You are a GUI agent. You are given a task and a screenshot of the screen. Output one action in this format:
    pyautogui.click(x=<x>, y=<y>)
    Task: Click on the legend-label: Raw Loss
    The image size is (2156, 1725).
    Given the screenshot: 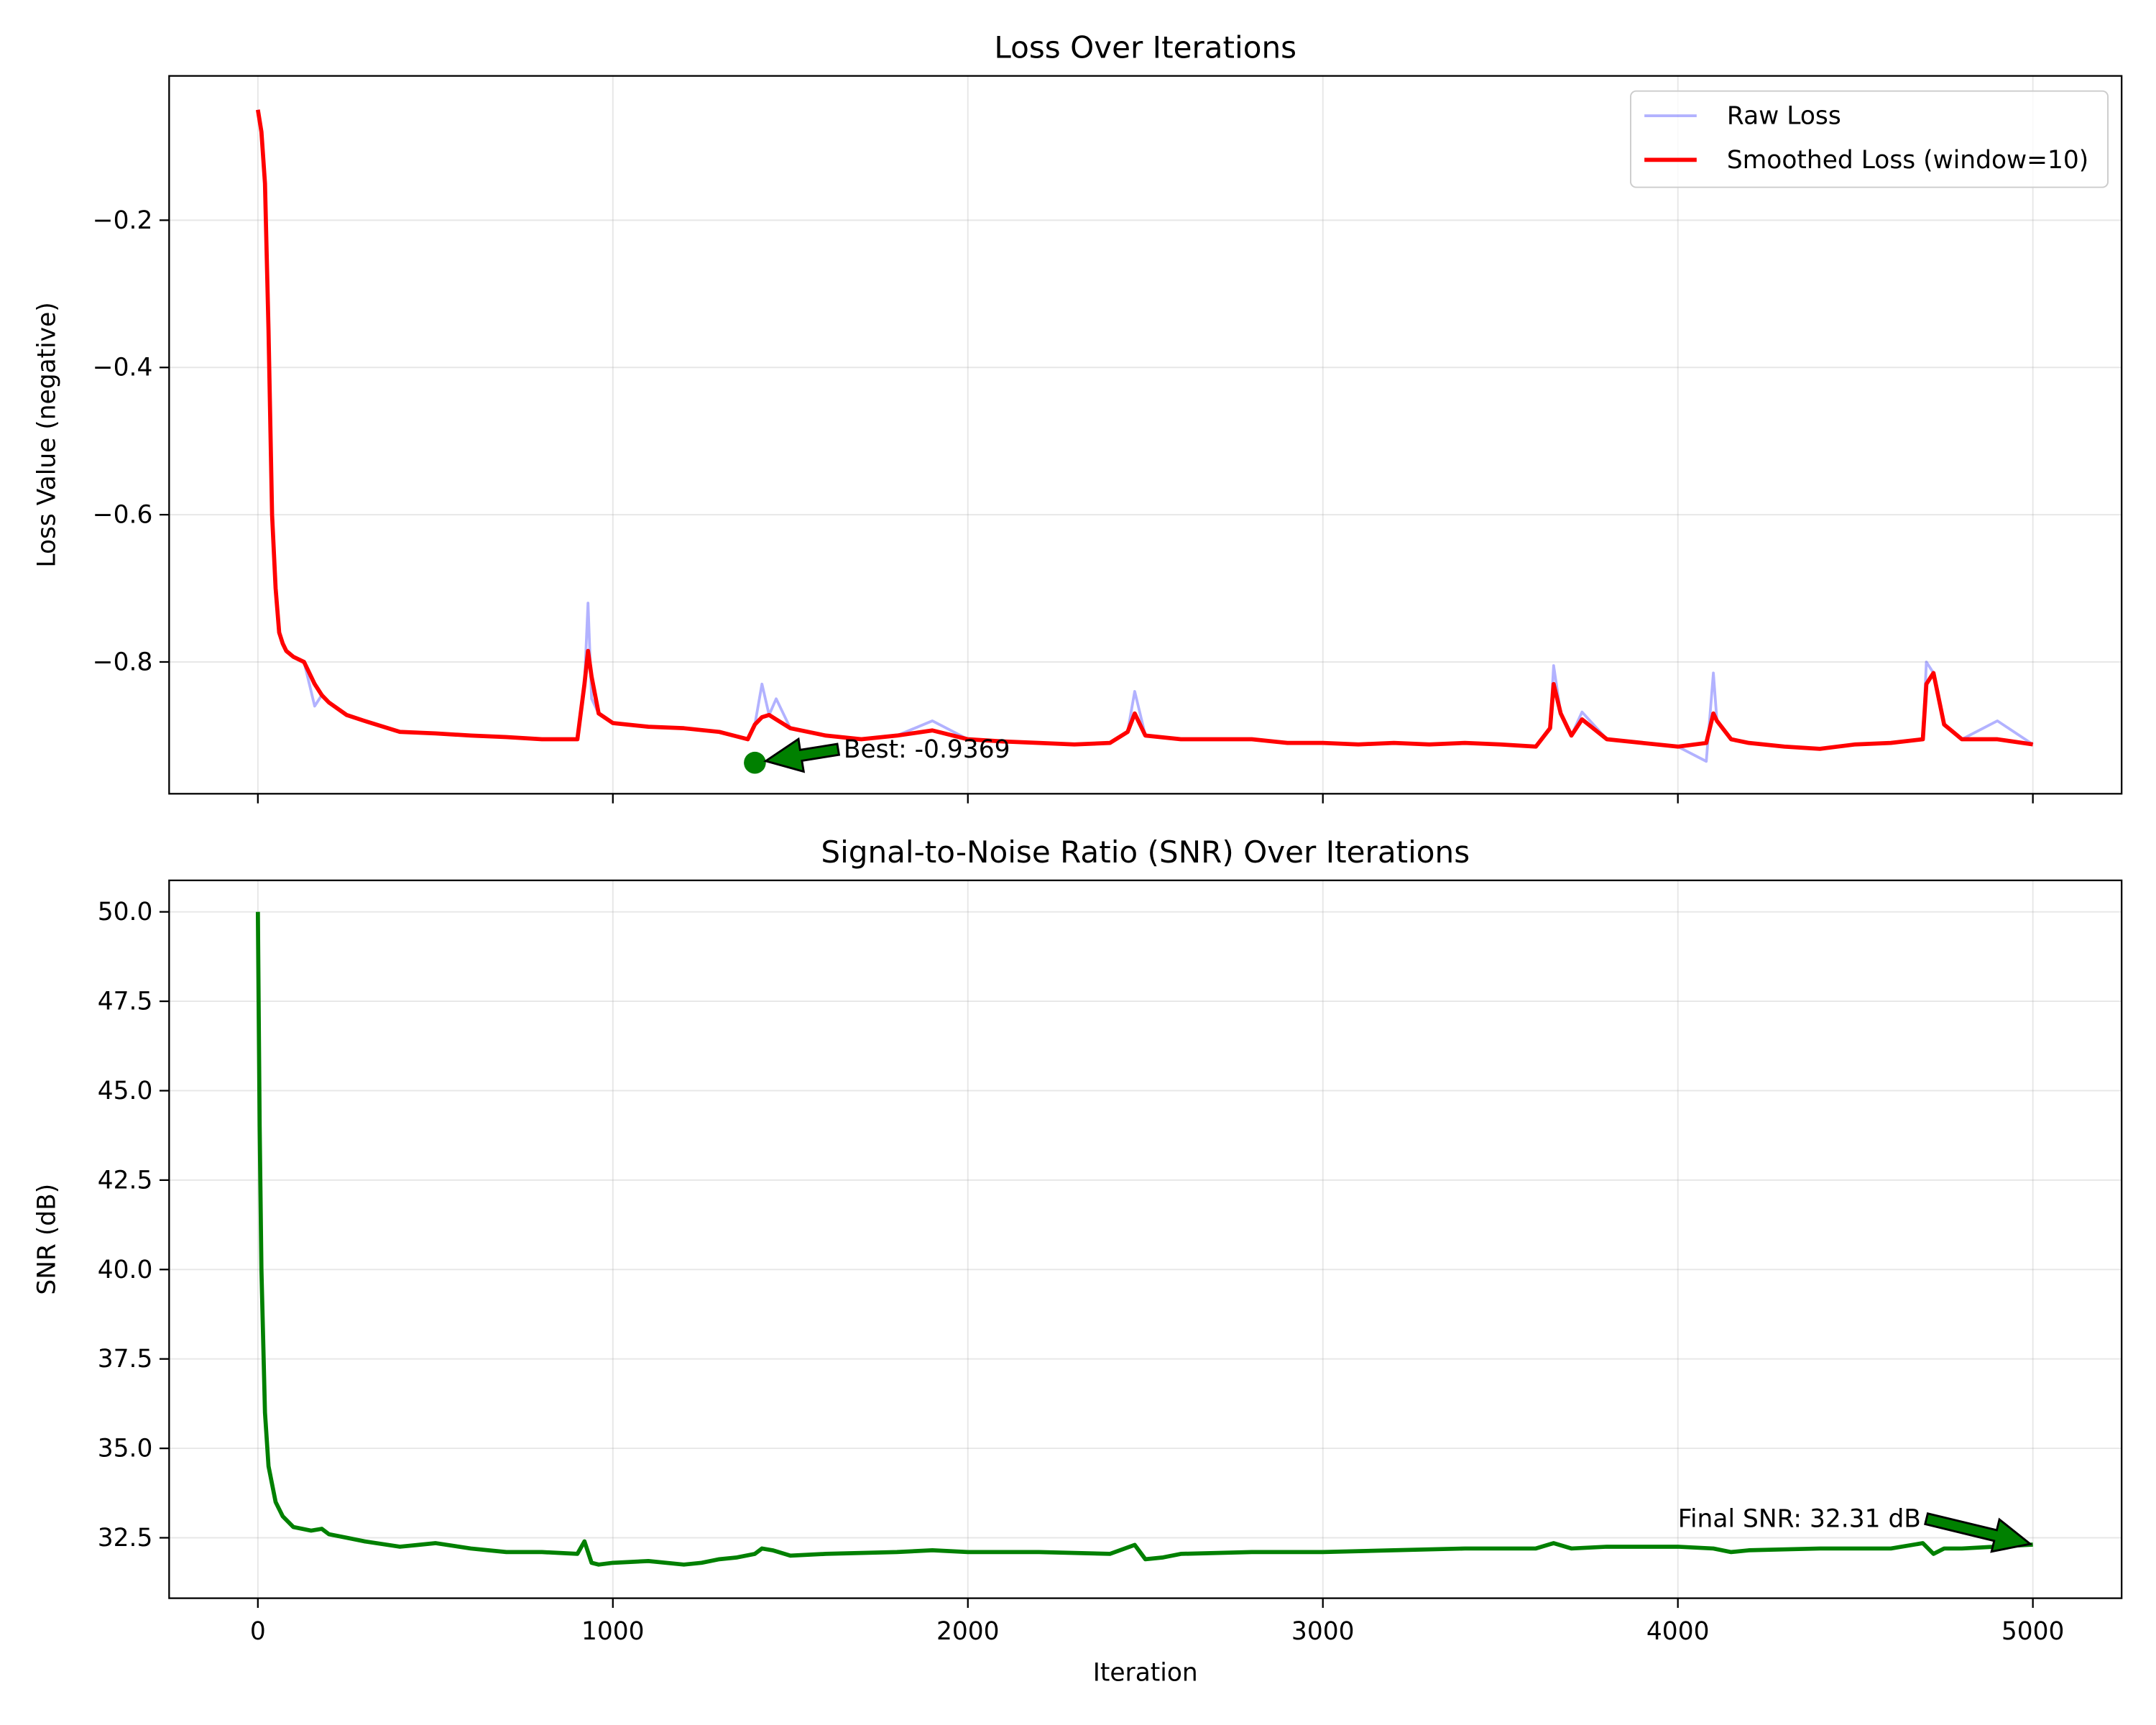 What is the action you would take?
    pyautogui.click(x=1784, y=116)
    